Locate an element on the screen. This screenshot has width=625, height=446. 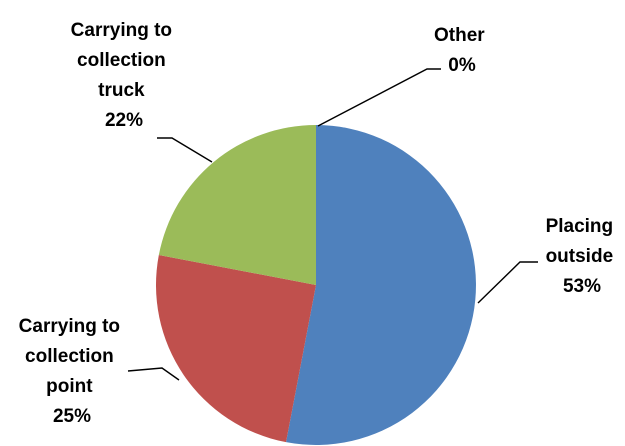
leader-placing-outside is located at coordinates (507, 282).